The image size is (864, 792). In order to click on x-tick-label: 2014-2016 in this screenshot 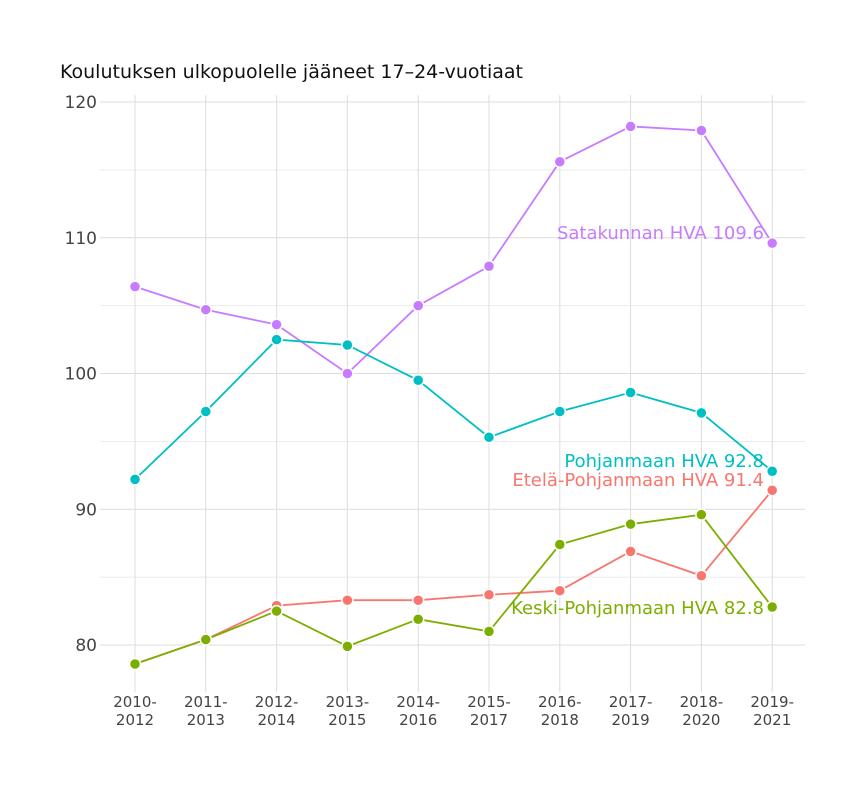, I will do `click(418, 711)`.